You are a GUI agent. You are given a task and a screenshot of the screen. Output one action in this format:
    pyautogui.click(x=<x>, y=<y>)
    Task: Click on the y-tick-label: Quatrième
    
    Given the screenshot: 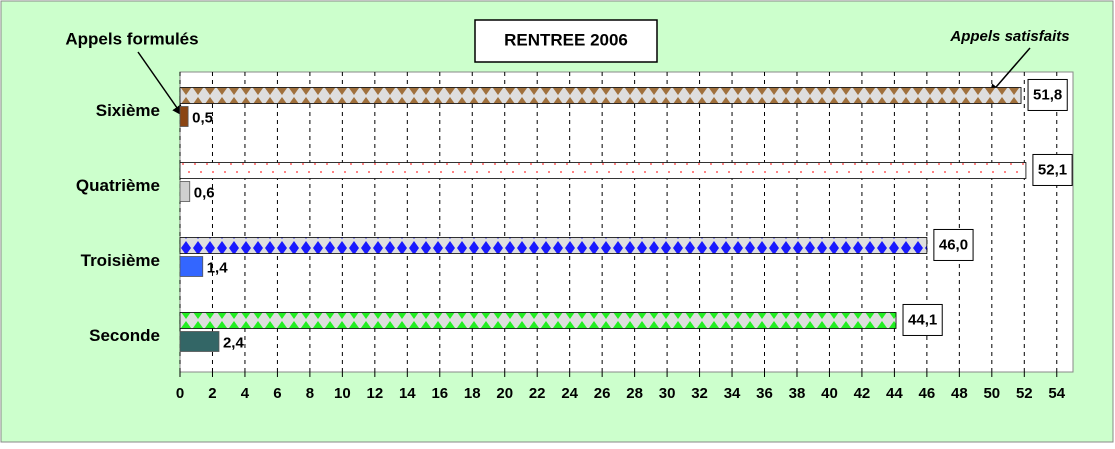 What is the action you would take?
    pyautogui.click(x=118, y=185)
    